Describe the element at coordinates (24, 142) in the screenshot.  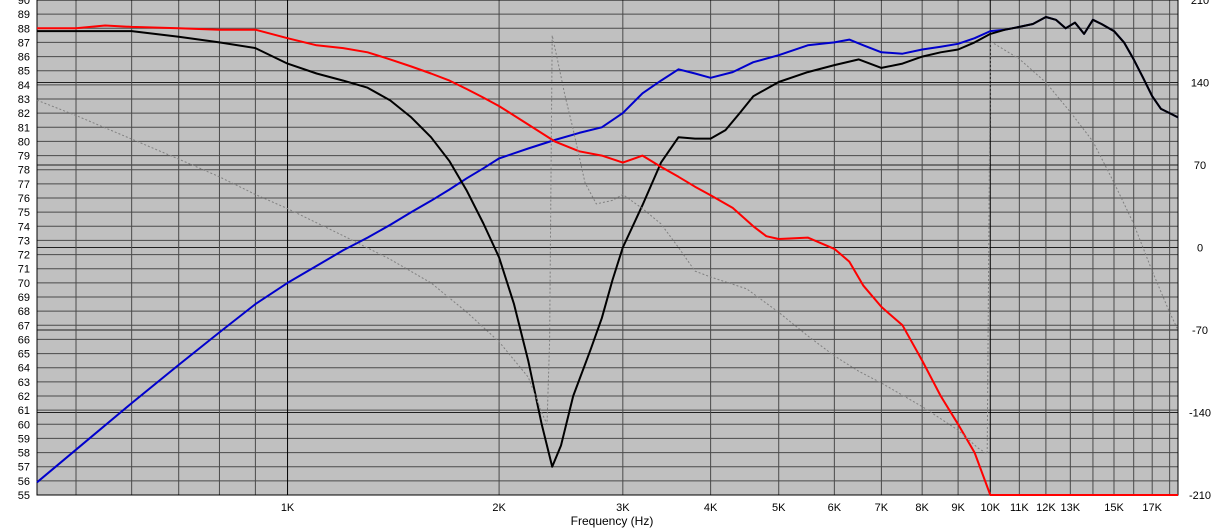
I see `y-tick-label: 80` at that location.